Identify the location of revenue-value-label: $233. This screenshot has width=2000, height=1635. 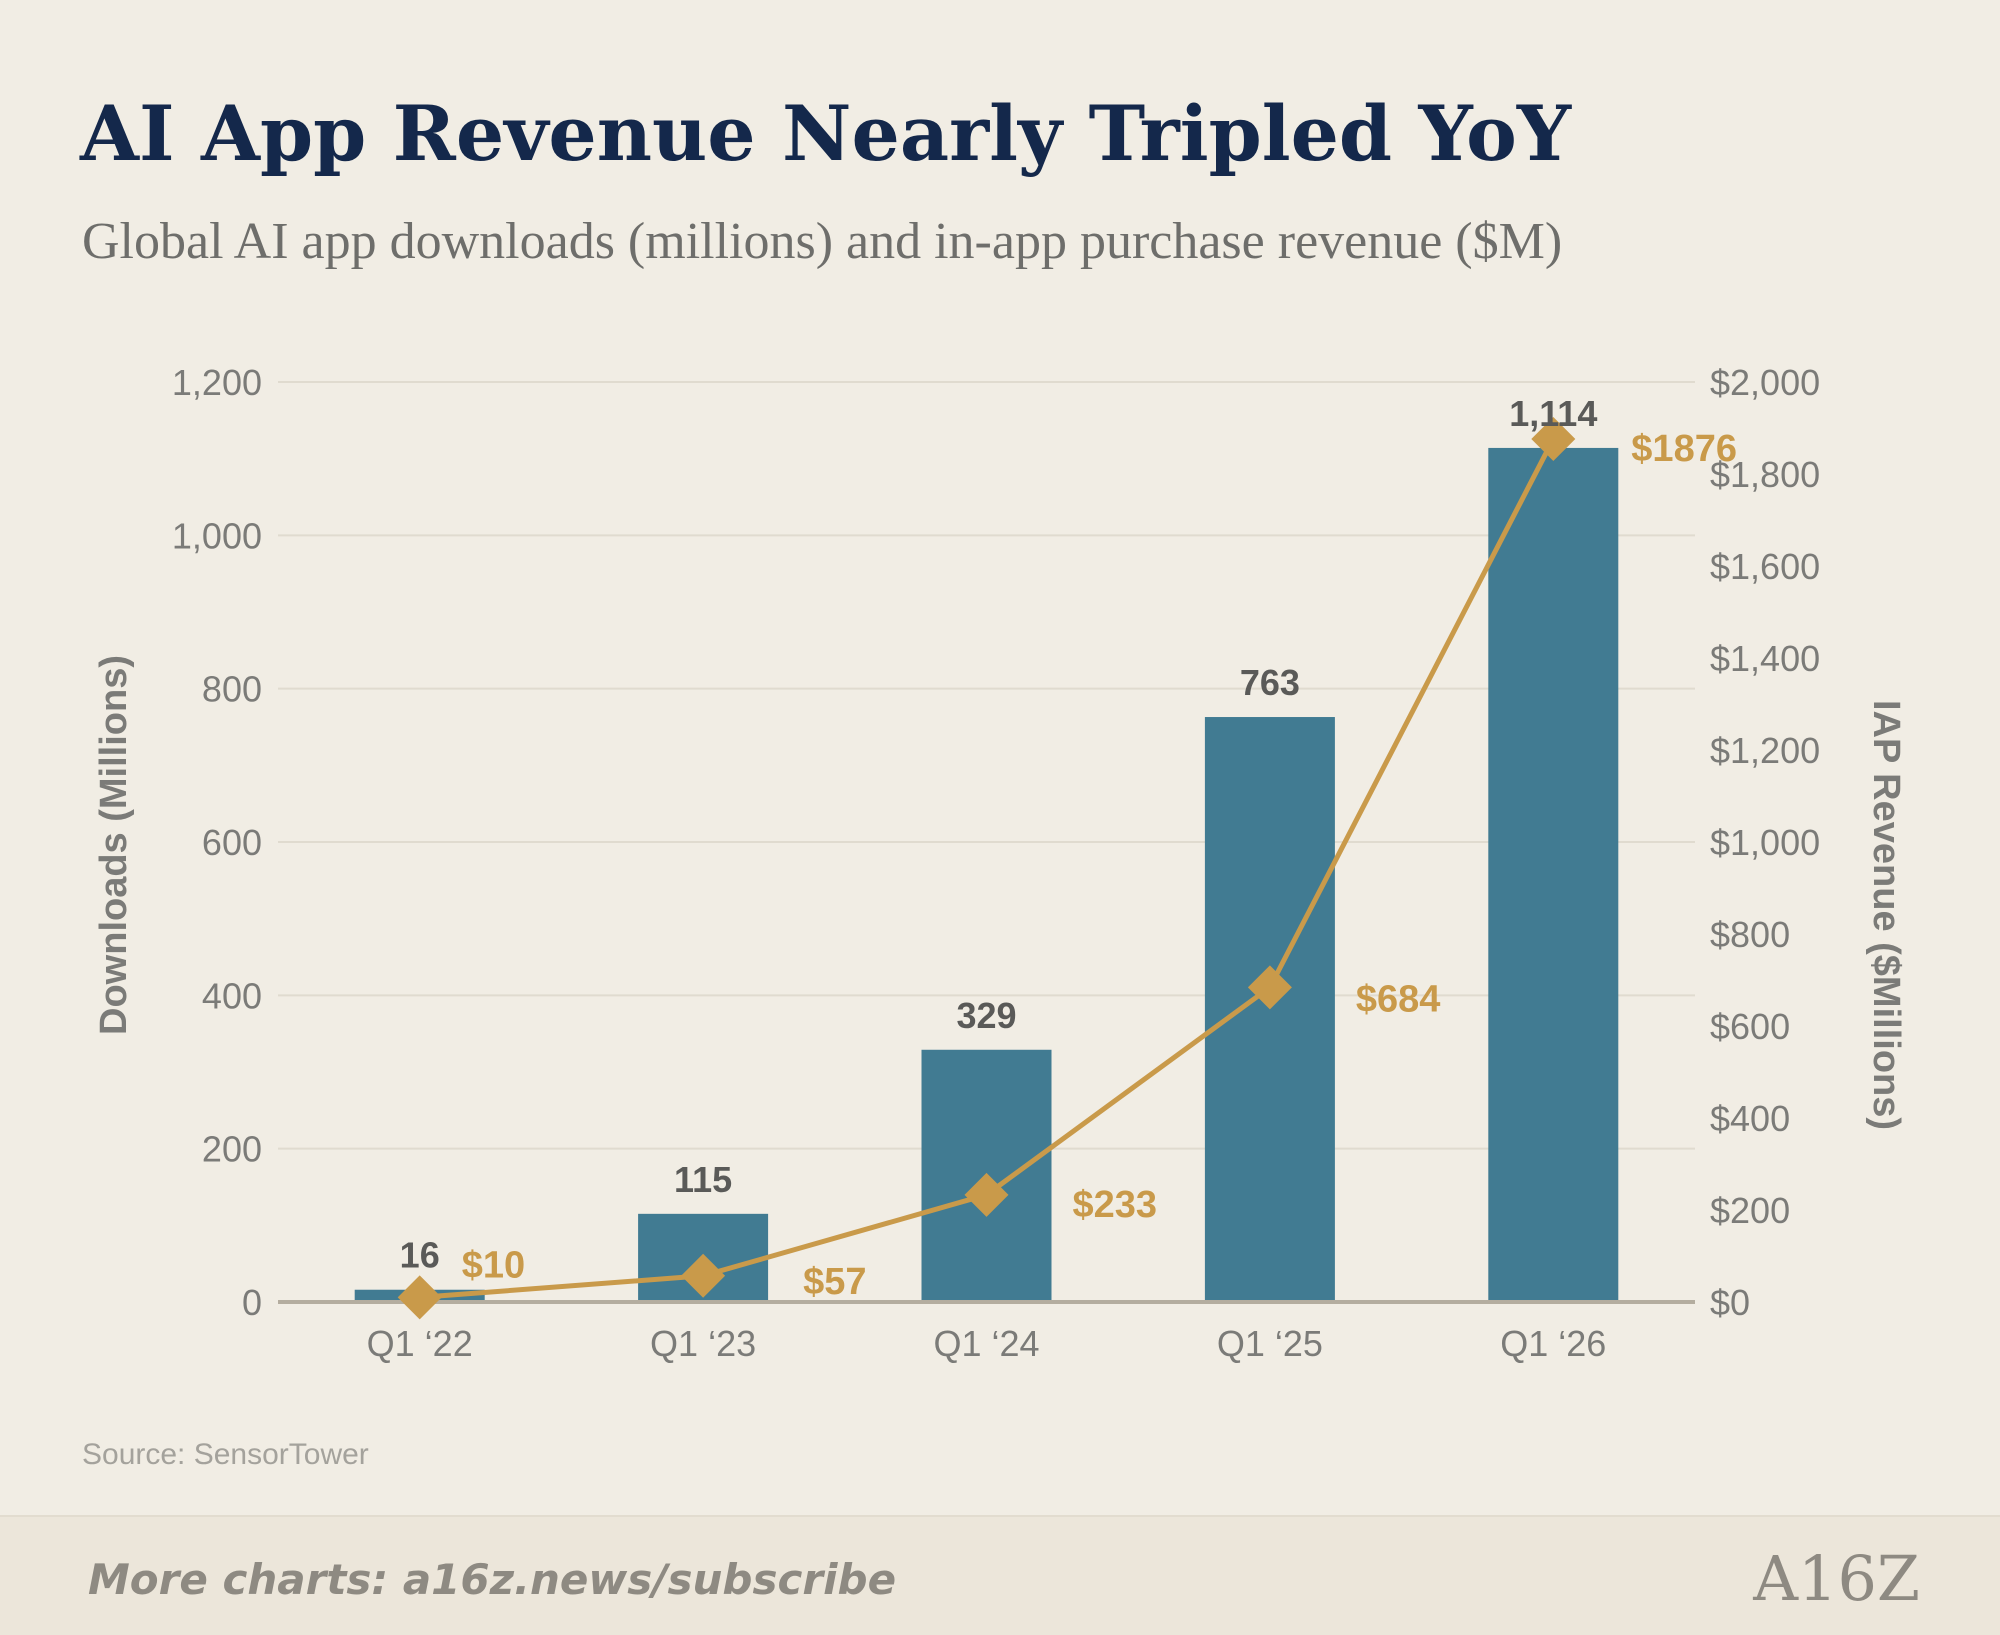
(1115, 1205).